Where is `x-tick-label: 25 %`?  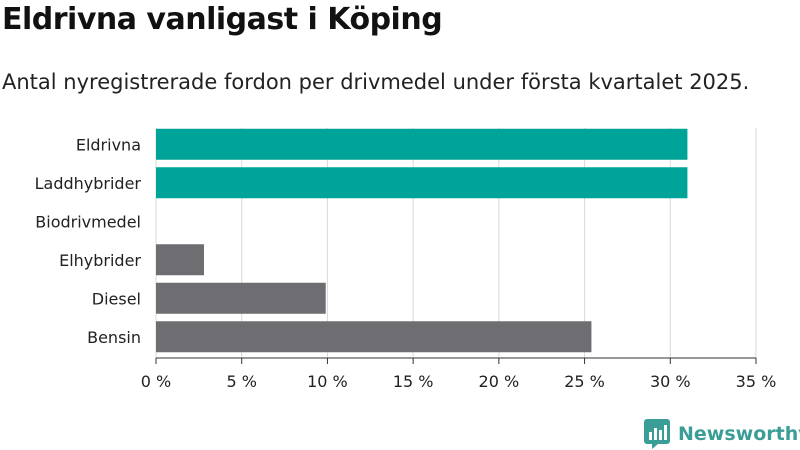 x-tick-label: 25 % is located at coordinates (584, 381).